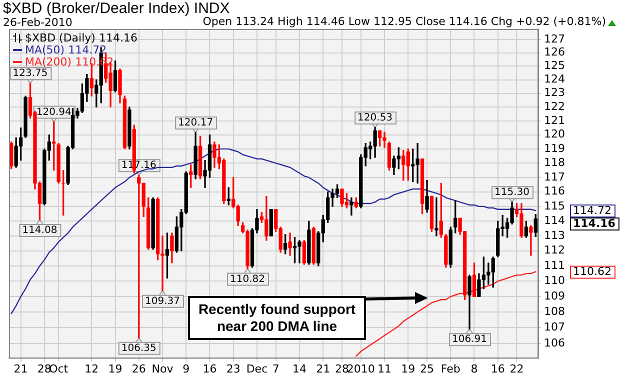 The width and height of the screenshot is (624, 377). What do you see at coordinates (404, 21) in the screenshot?
I see `text: Open 113.24 High 114.46 Low 112.95 Close 114.16 Chg +0.92 (+0.81%)` at bounding box center [404, 21].